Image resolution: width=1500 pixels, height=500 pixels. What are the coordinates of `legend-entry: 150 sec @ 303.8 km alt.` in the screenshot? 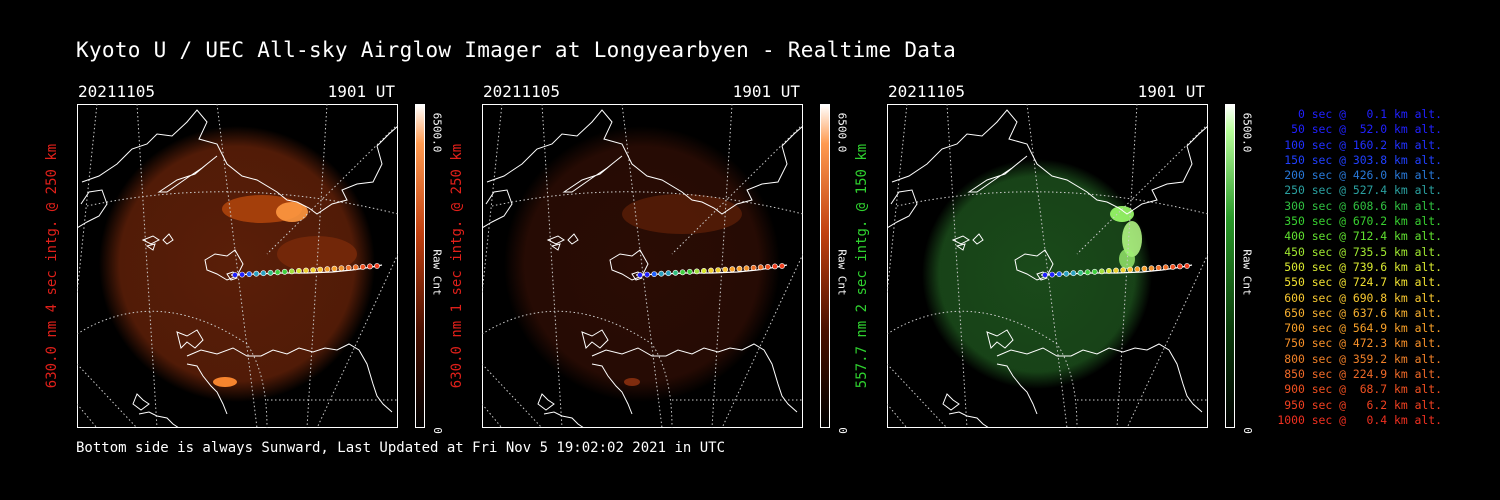 It's located at (1363, 159).